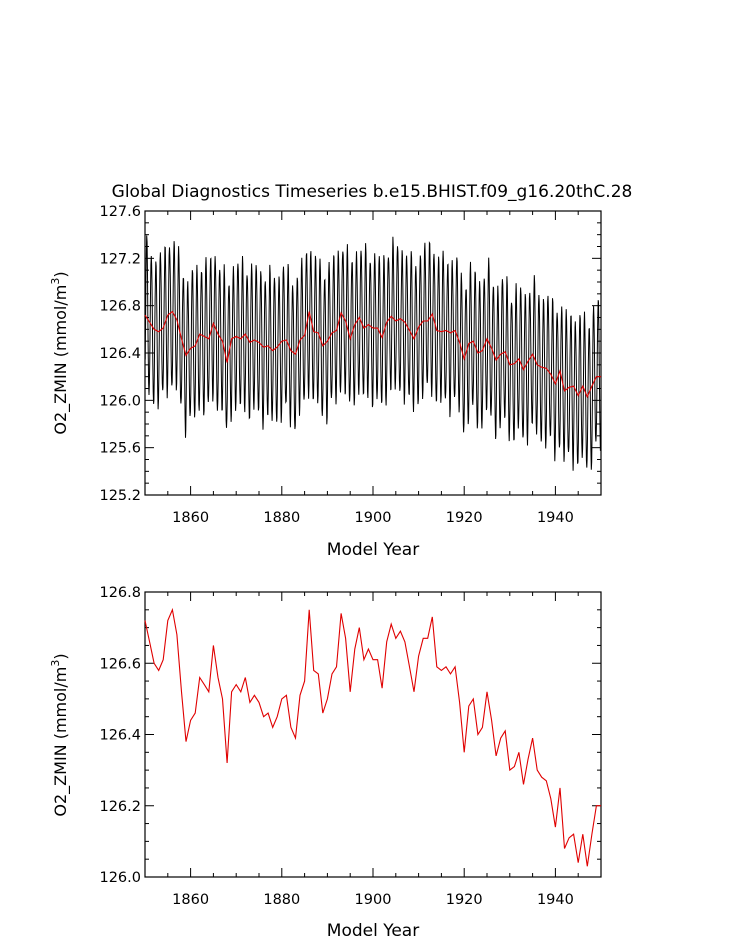 The image size is (733, 945). I want to click on bottom-xtick-label: 1940, so click(555, 900).